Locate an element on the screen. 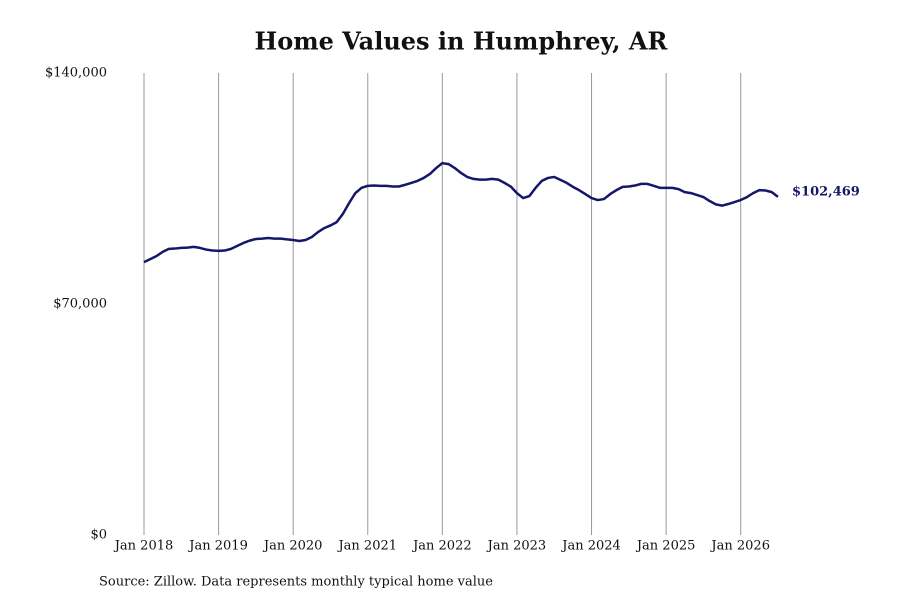 The height and width of the screenshot is (600, 900). x-tick-label: Jan 2024 is located at coordinates (590, 546).